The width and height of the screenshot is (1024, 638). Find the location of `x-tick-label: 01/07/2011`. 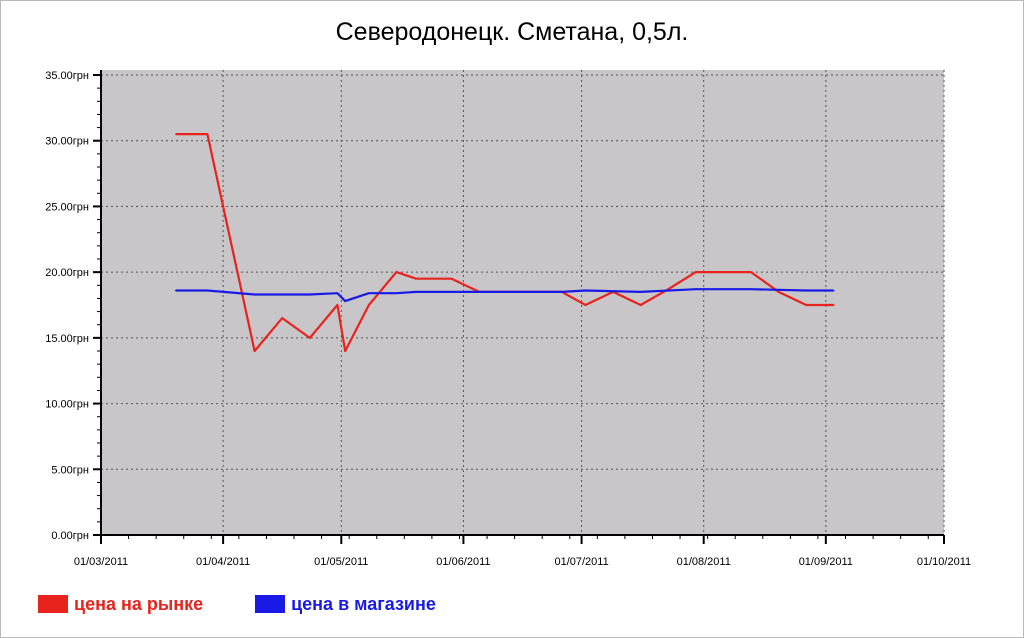

x-tick-label: 01/07/2011 is located at coordinates (581, 562).